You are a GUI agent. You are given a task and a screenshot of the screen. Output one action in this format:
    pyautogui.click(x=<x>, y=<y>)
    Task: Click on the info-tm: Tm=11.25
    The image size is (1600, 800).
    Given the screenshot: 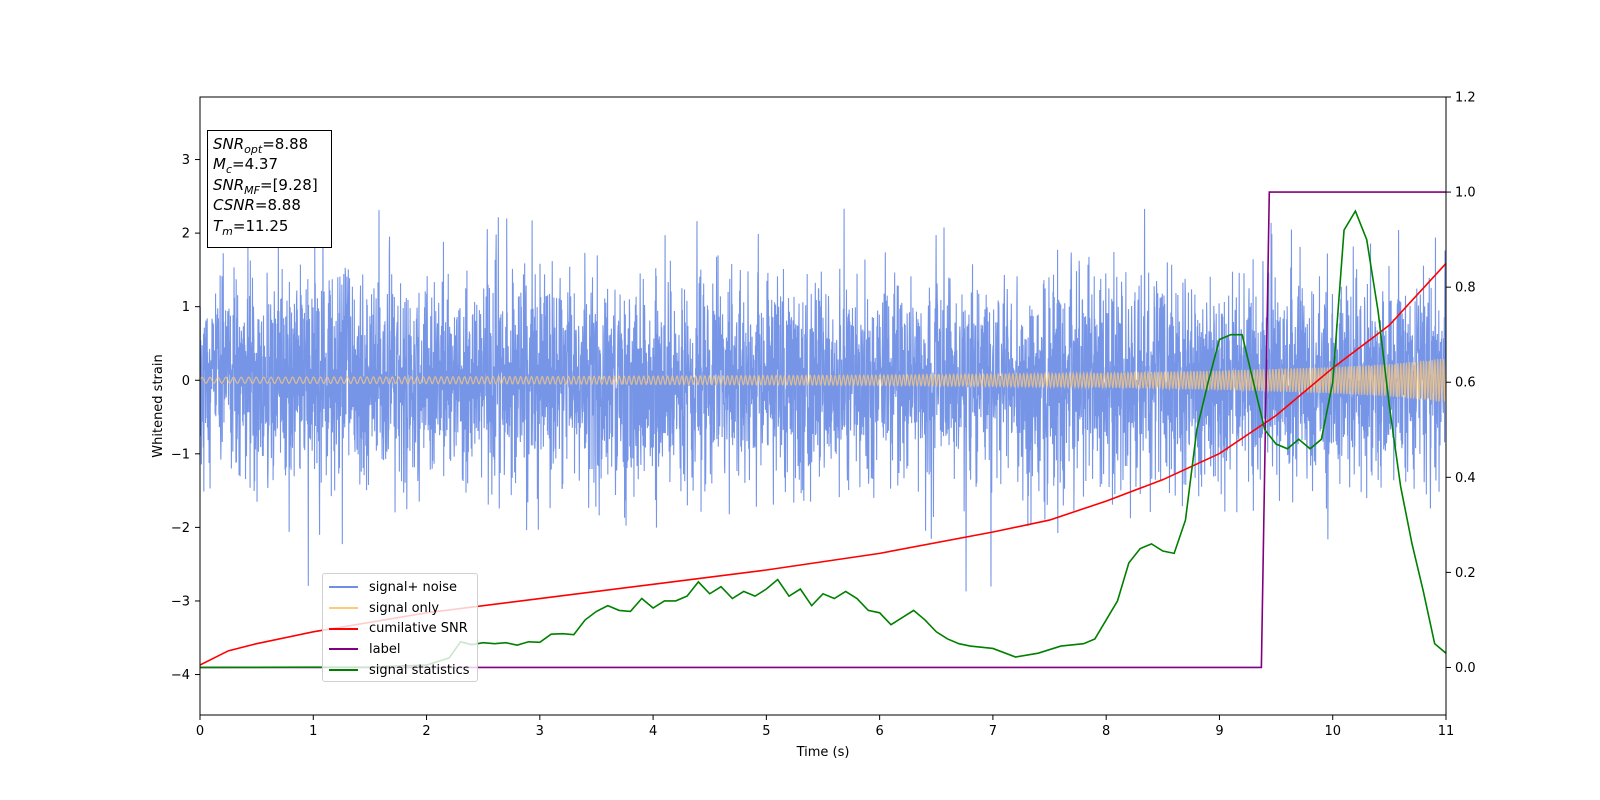 What is the action you would take?
    pyautogui.click(x=251, y=227)
    